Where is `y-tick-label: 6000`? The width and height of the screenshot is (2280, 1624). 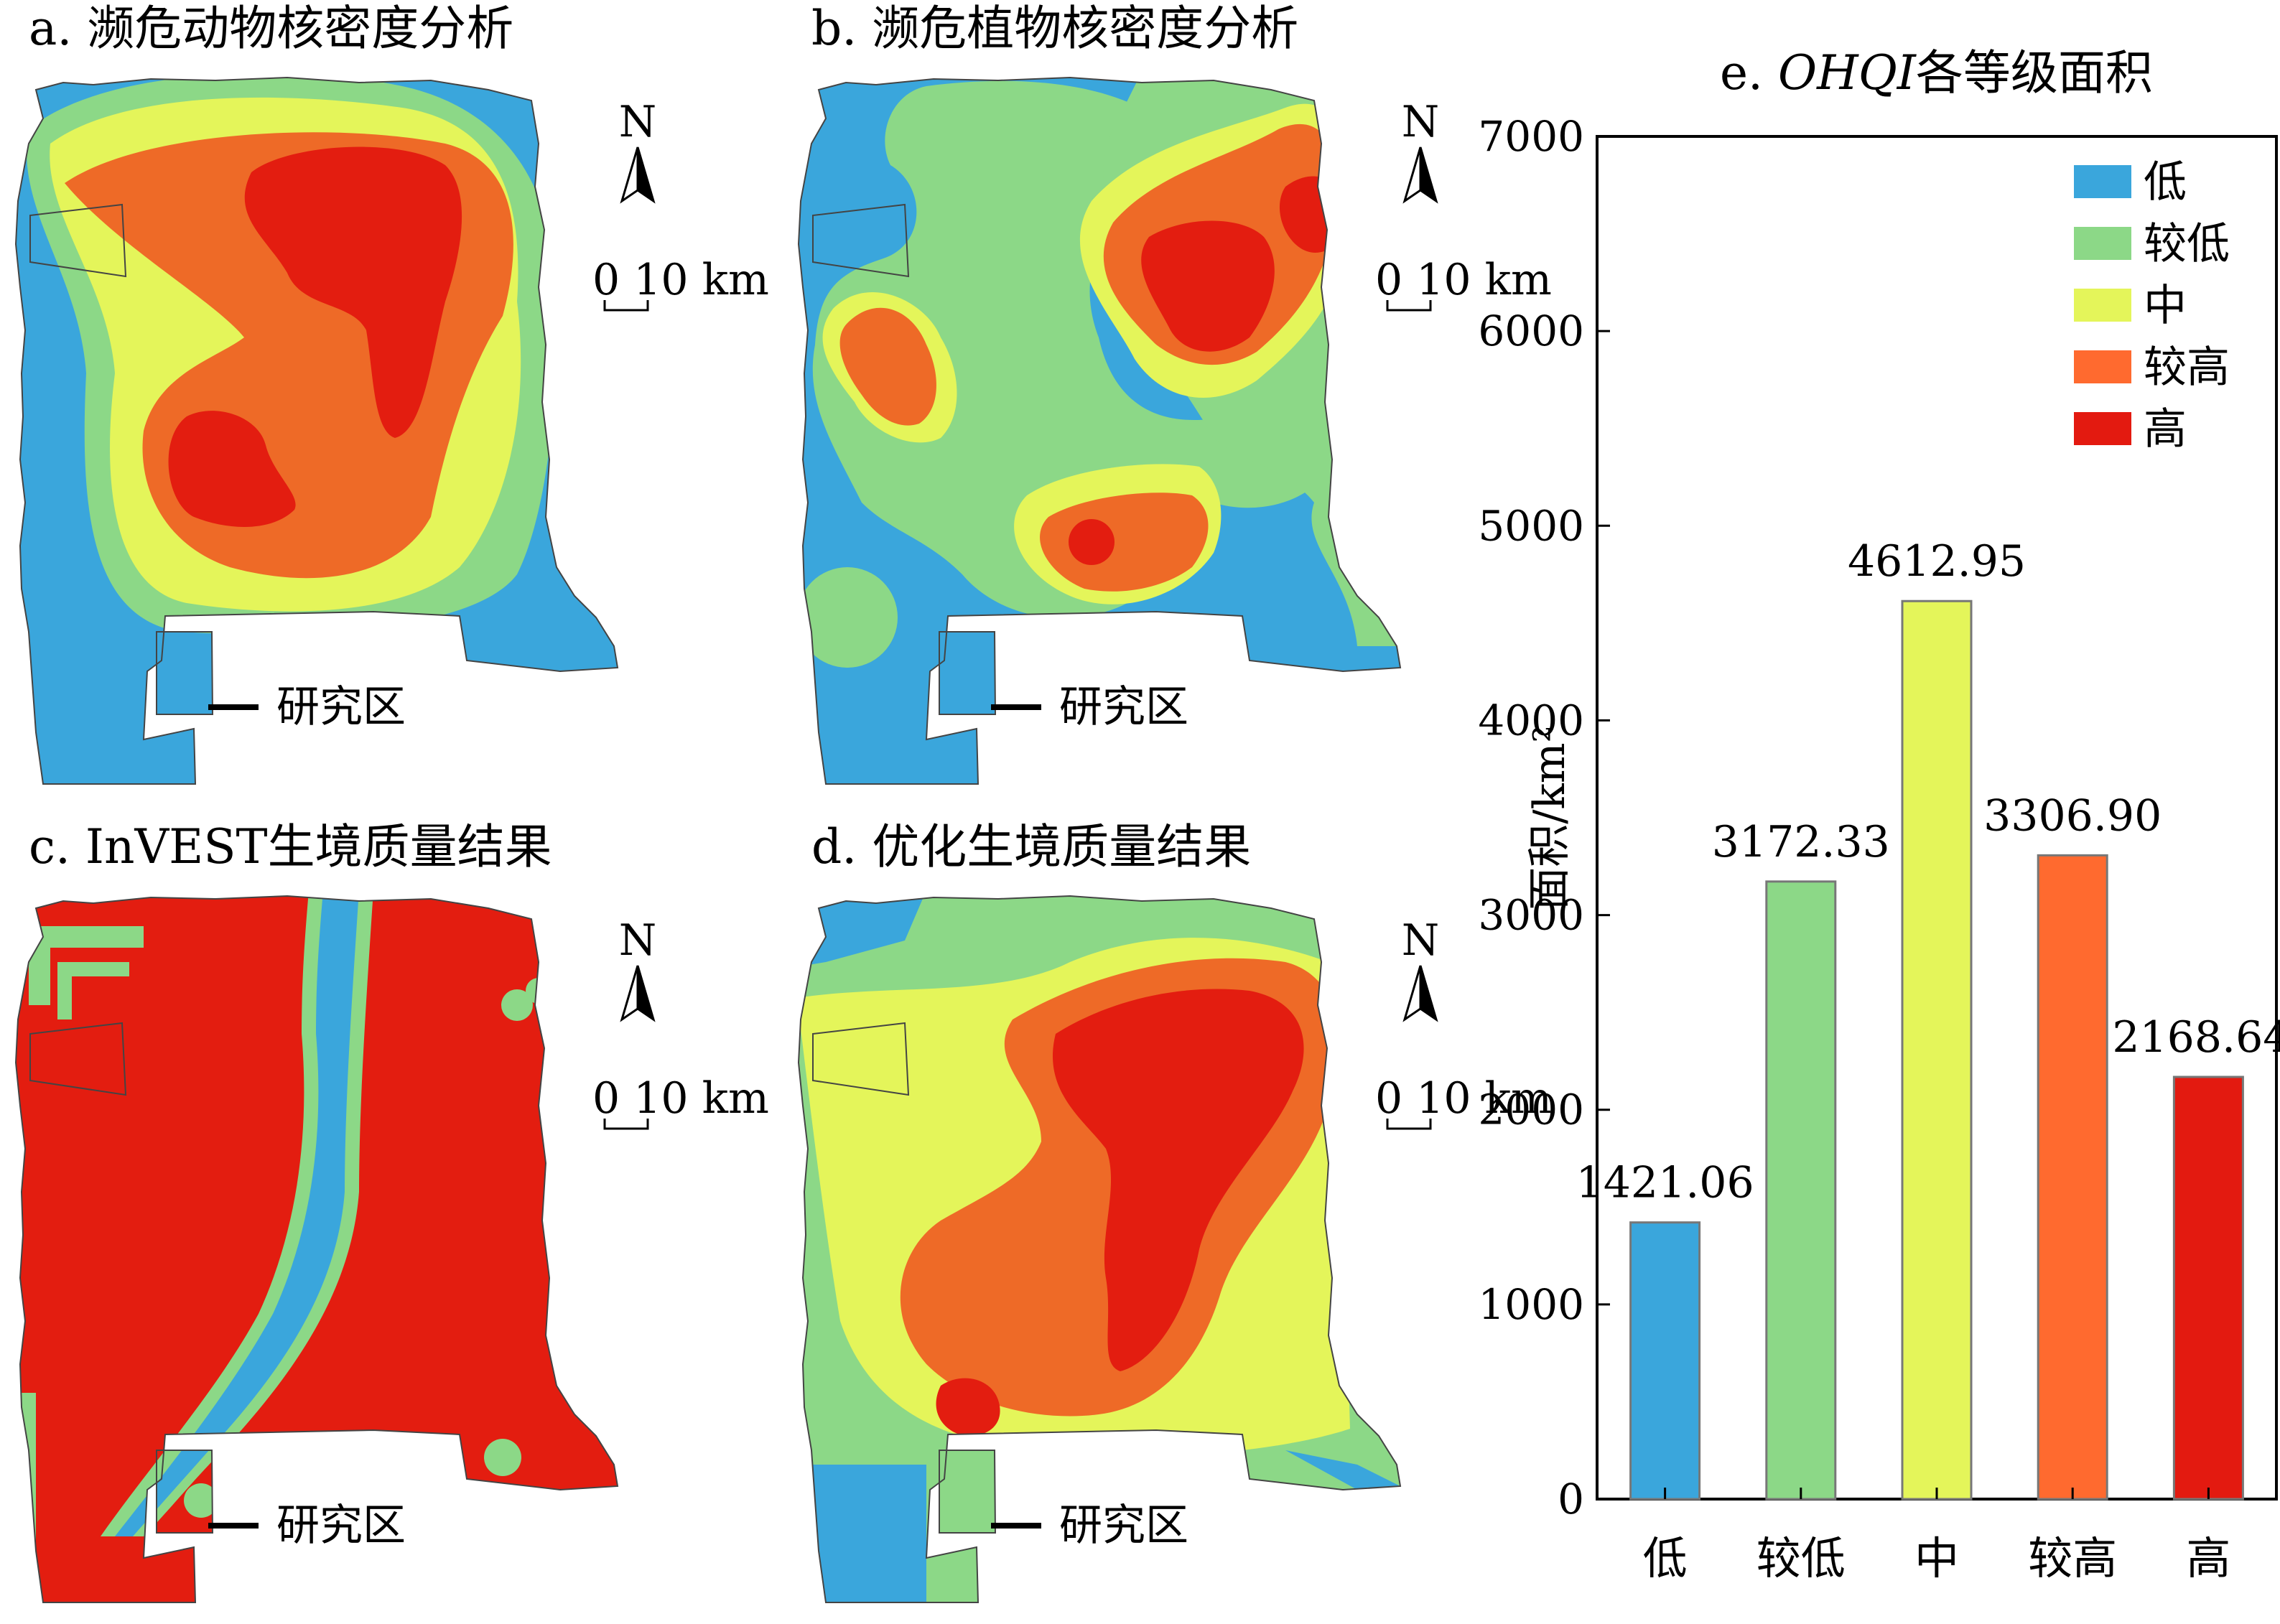
y-tick-label: 6000 is located at coordinates (1531, 331).